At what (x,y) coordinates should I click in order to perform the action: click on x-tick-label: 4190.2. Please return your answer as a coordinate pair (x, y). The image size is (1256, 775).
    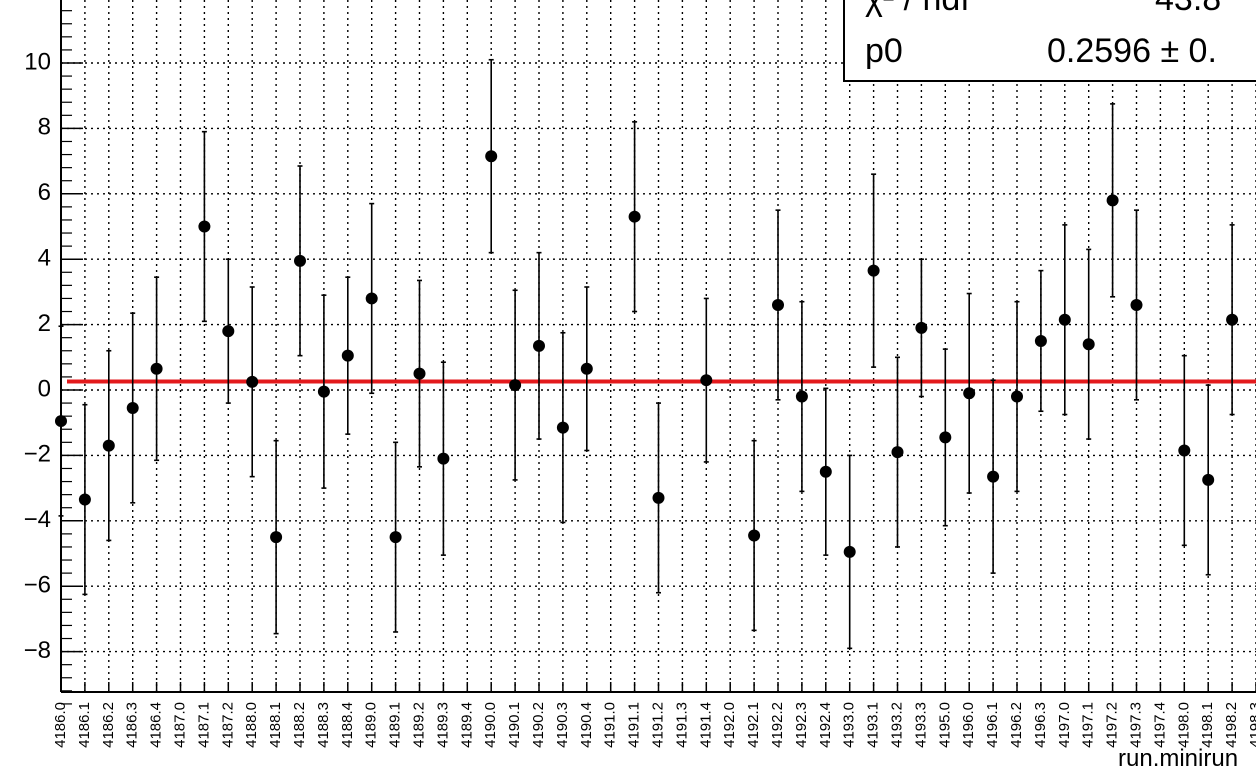
    Looking at the image, I should click on (538, 725).